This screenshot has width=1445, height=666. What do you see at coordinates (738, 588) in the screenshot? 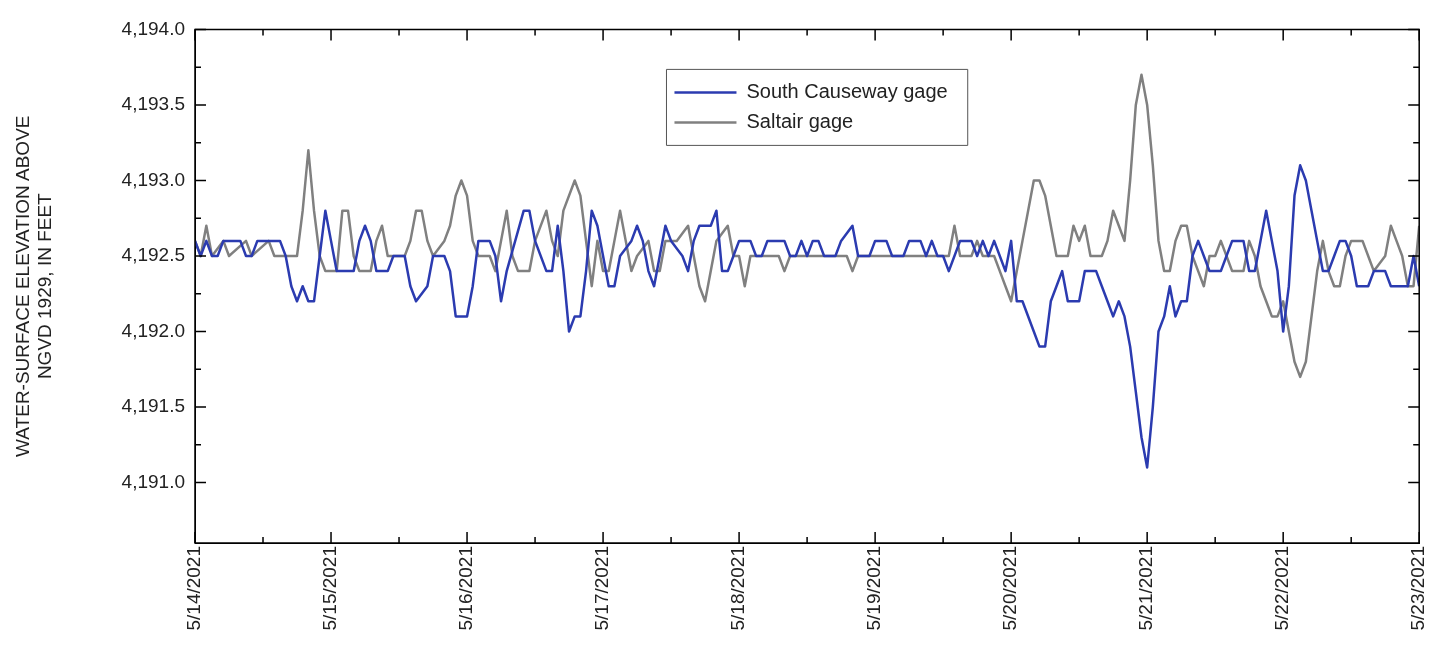
I see `x-tick-label: 5/18/2021` at bounding box center [738, 588].